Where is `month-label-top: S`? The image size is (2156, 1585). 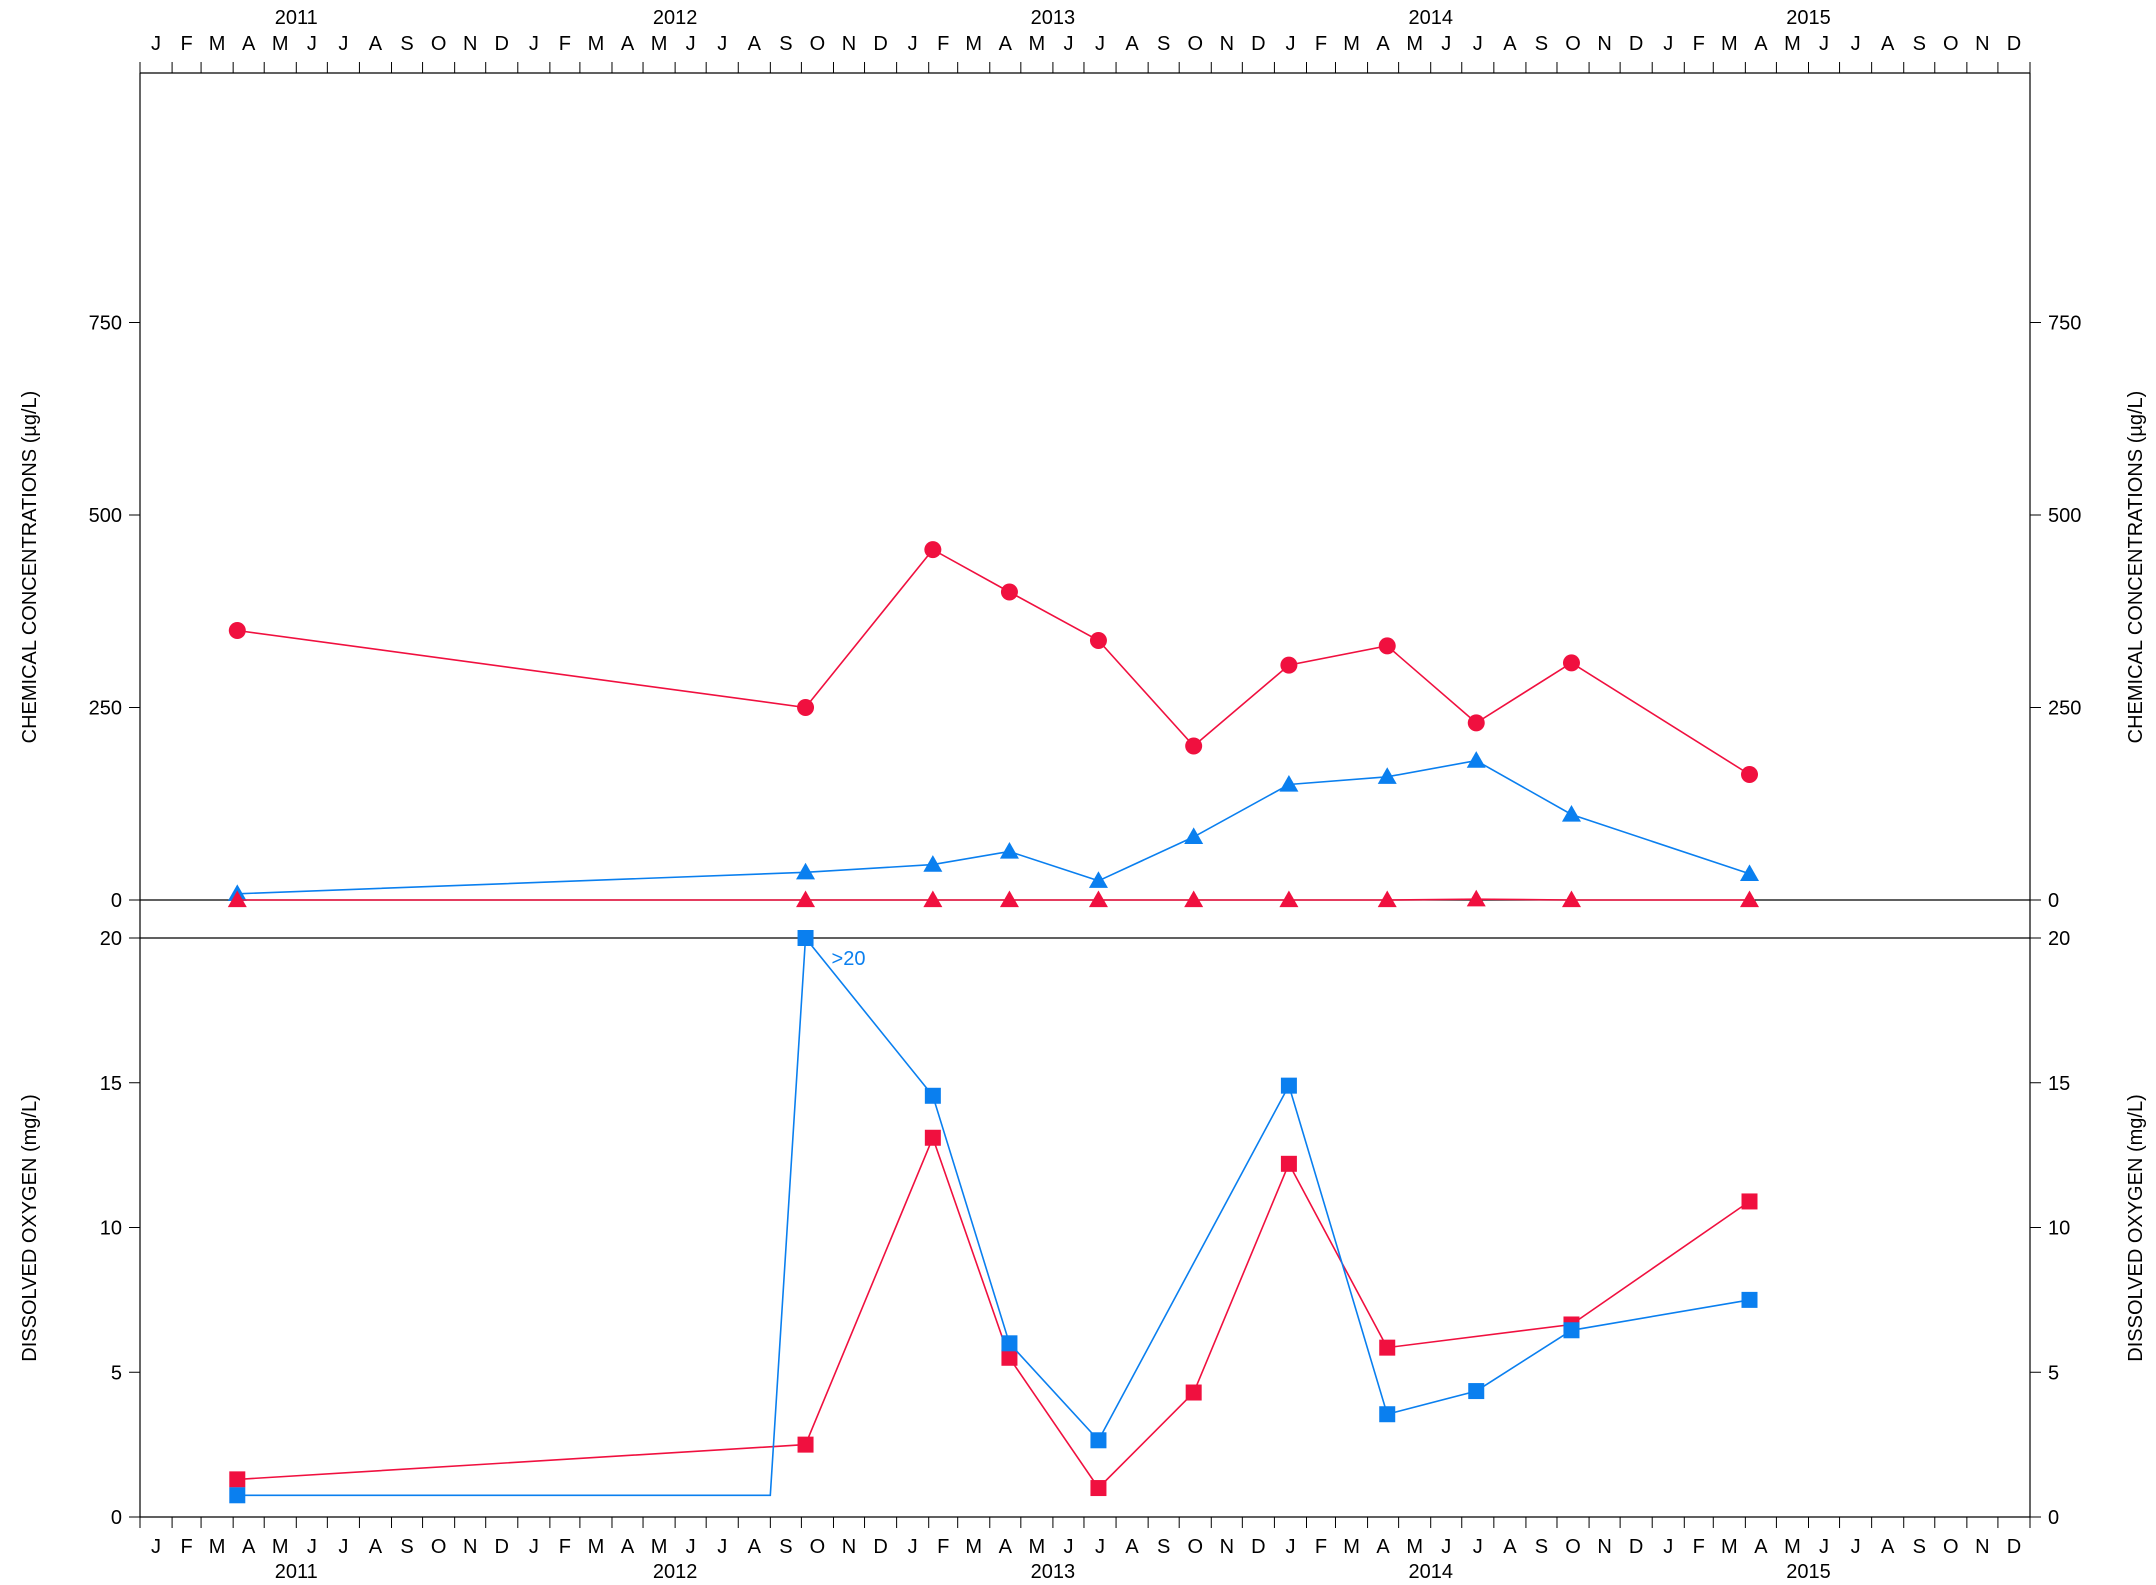
month-label-top: S is located at coordinates (1919, 44).